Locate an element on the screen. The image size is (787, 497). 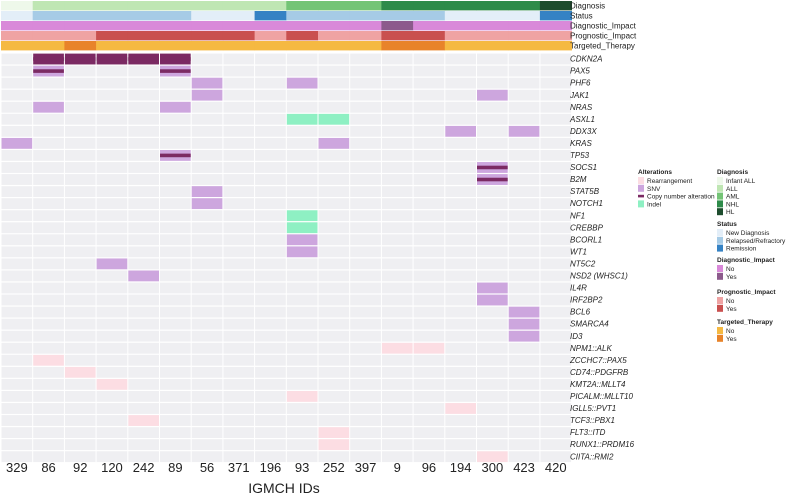
legend-swatch-alterations-indel is located at coordinates (641, 204).